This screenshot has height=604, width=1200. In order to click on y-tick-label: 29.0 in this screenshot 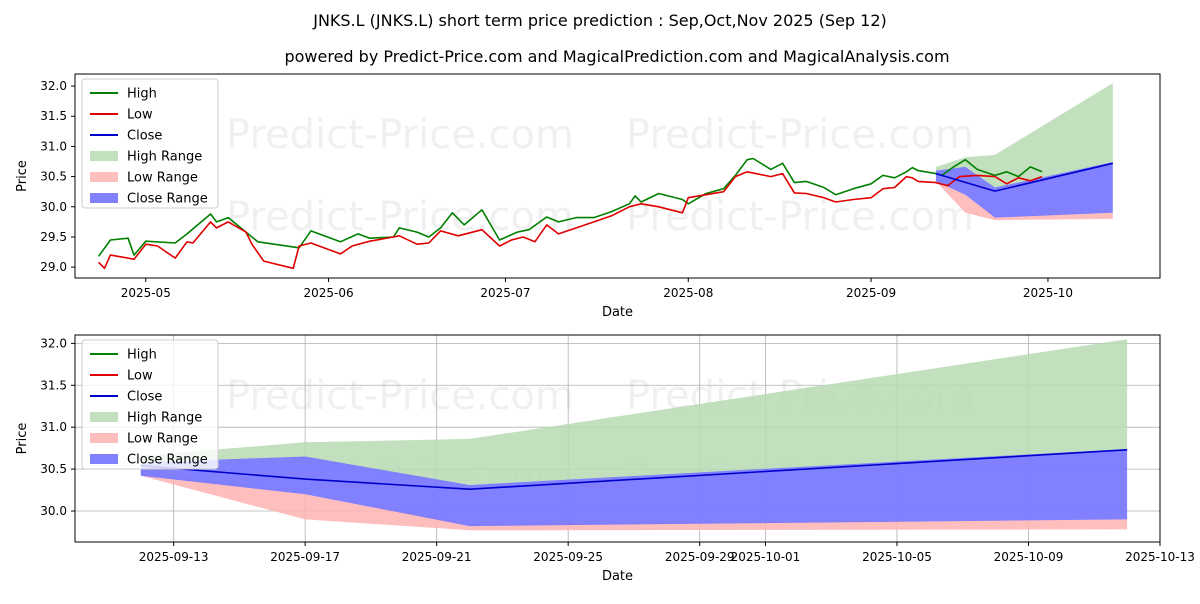, I will do `click(53, 267)`.